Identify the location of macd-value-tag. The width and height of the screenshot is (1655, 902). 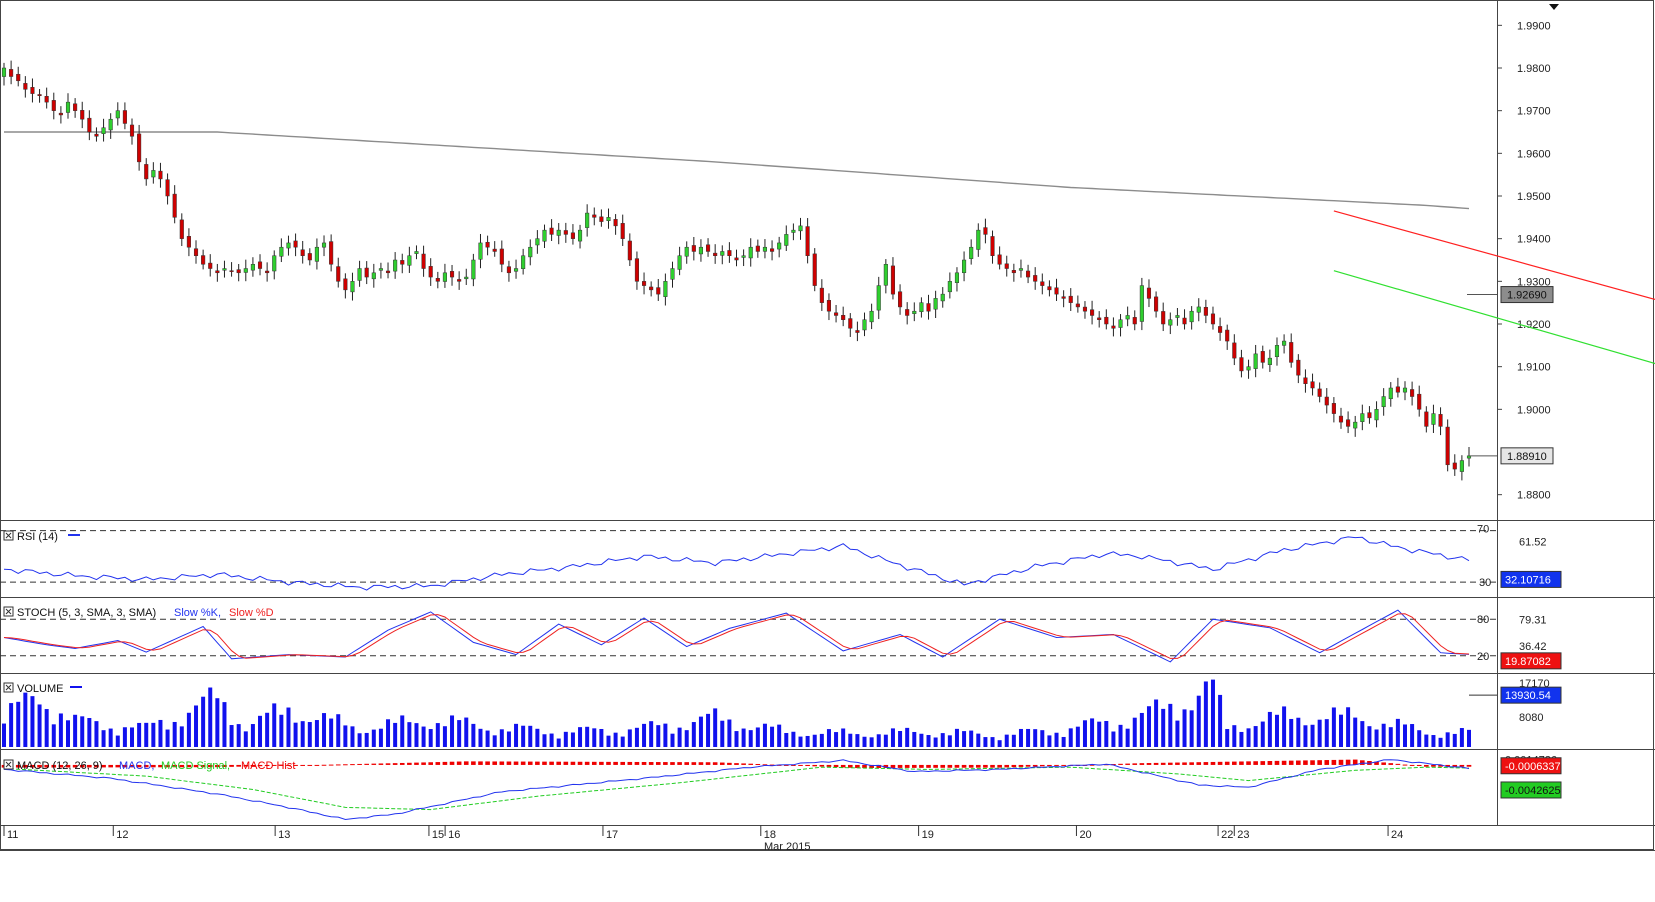
(1531, 766).